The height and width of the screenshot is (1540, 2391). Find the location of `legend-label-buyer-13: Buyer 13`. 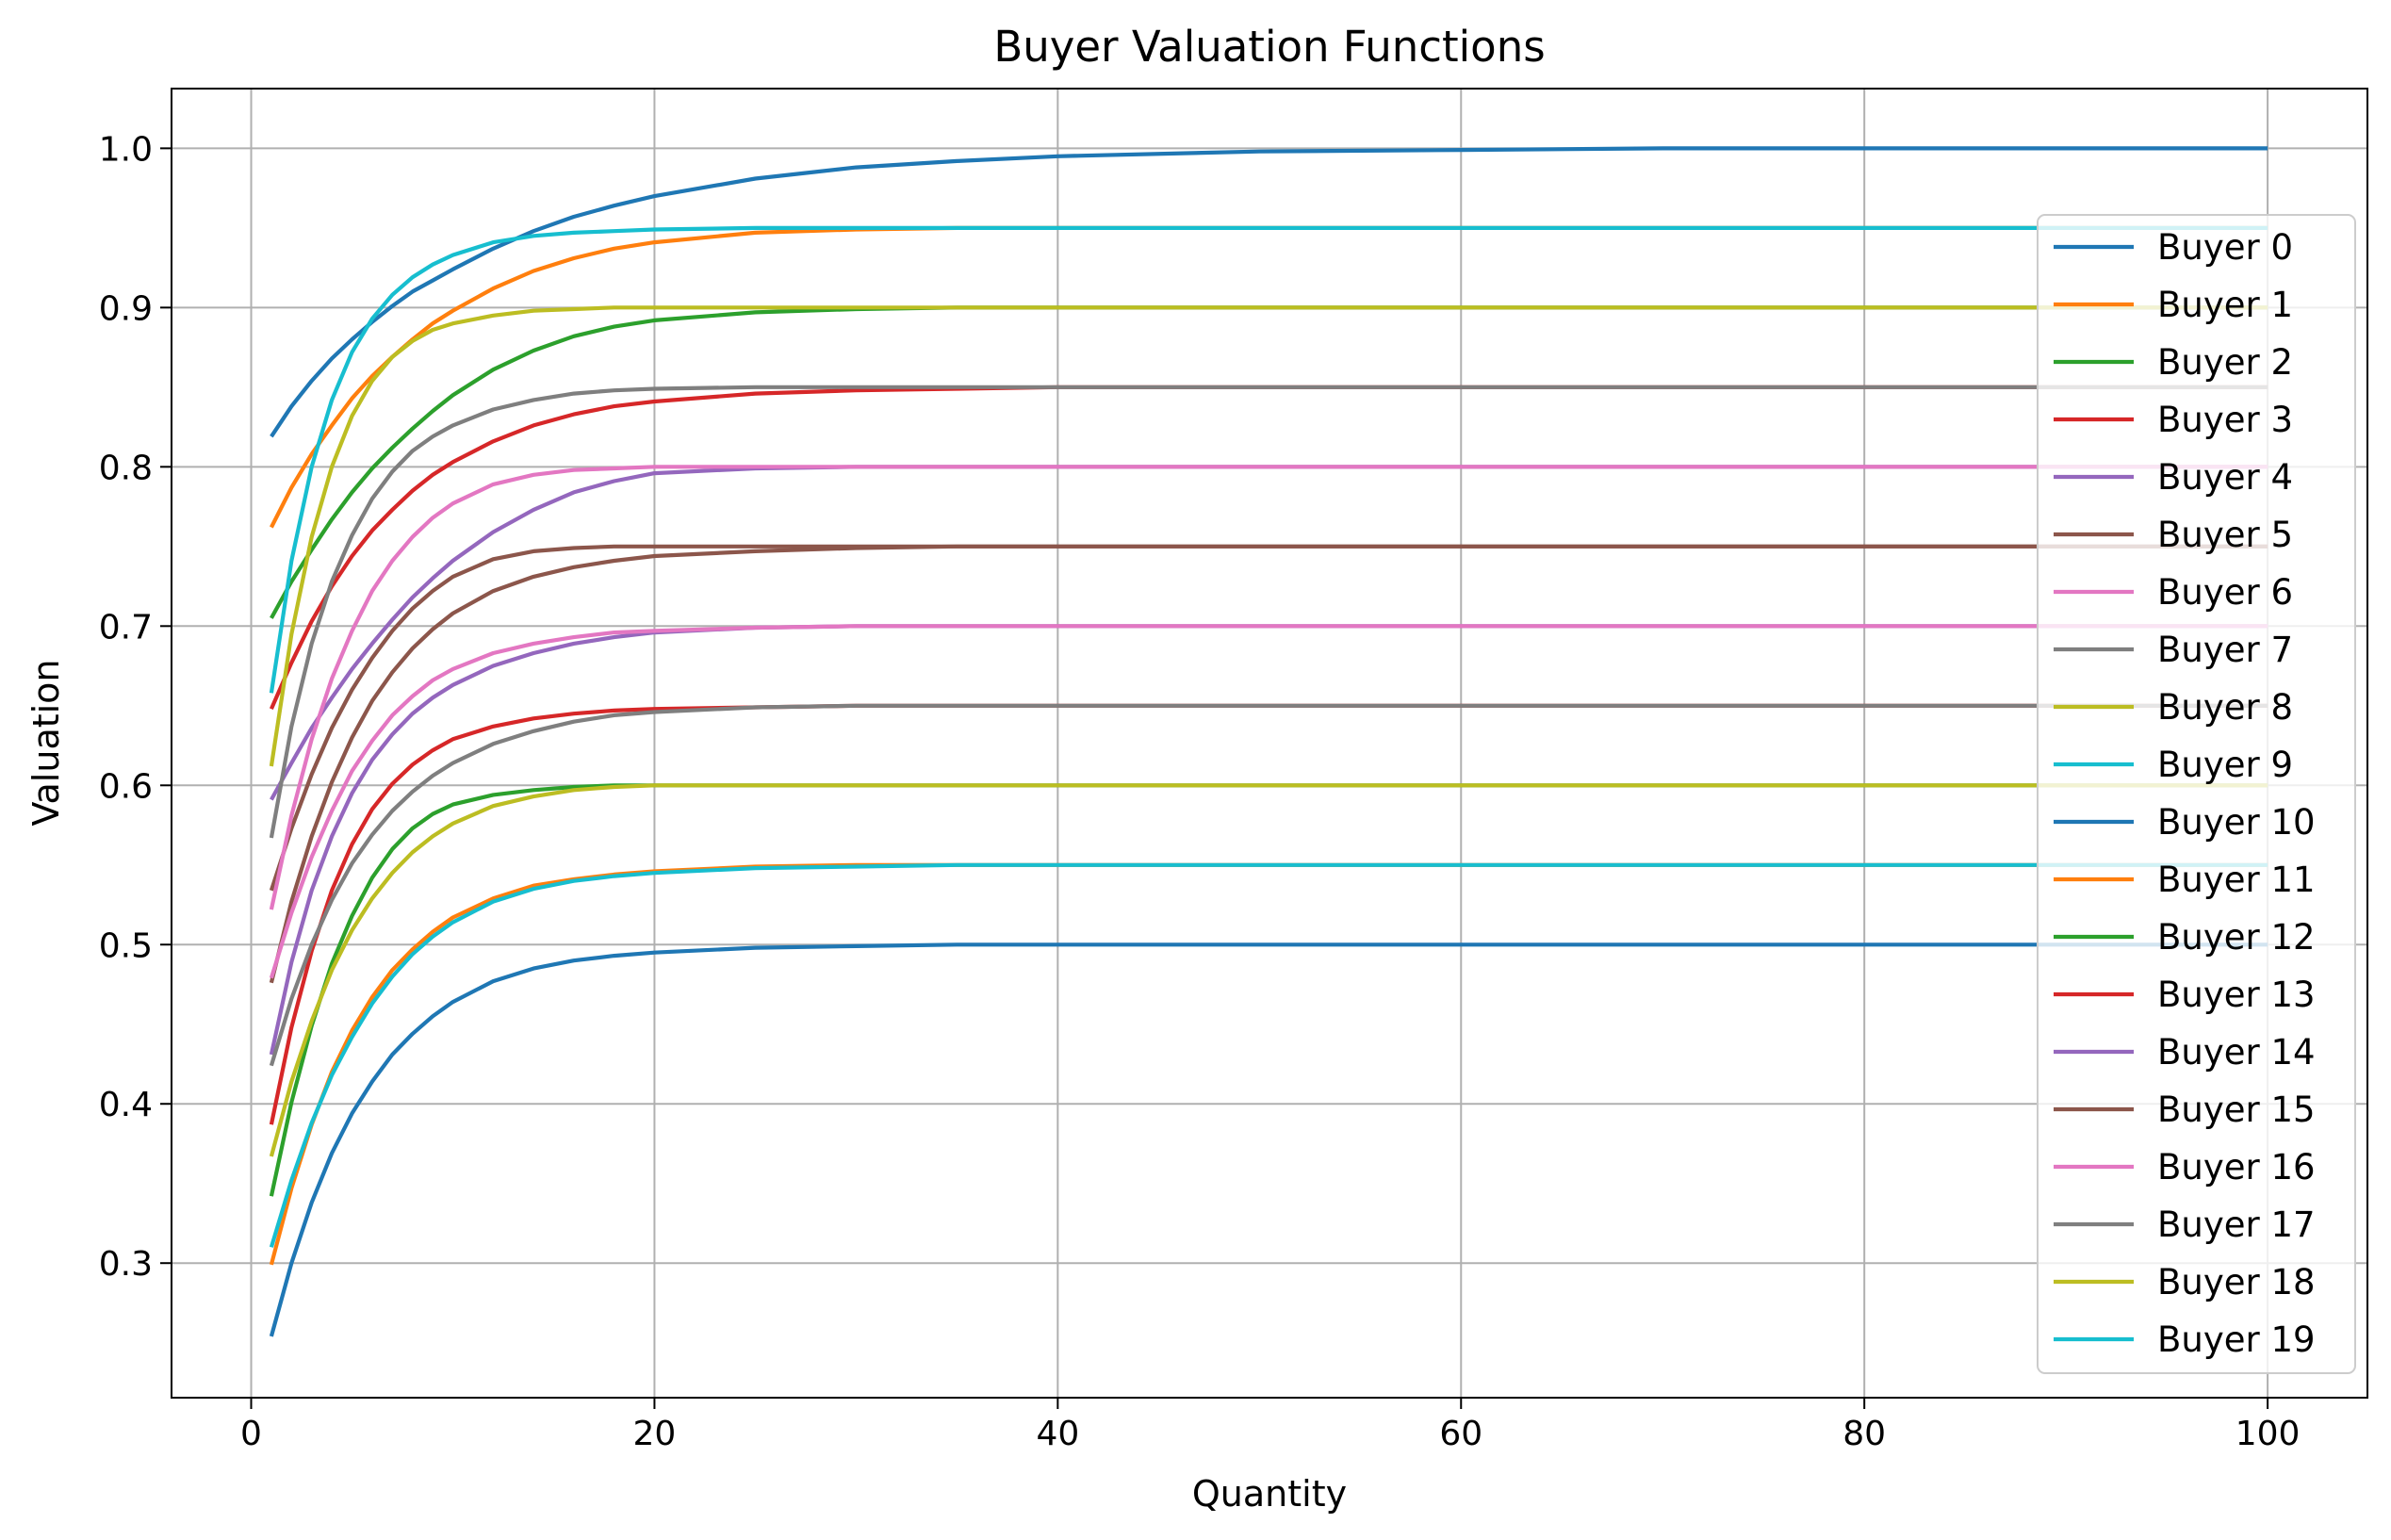

legend-label-buyer-13: Buyer 13 is located at coordinates (2236, 995).